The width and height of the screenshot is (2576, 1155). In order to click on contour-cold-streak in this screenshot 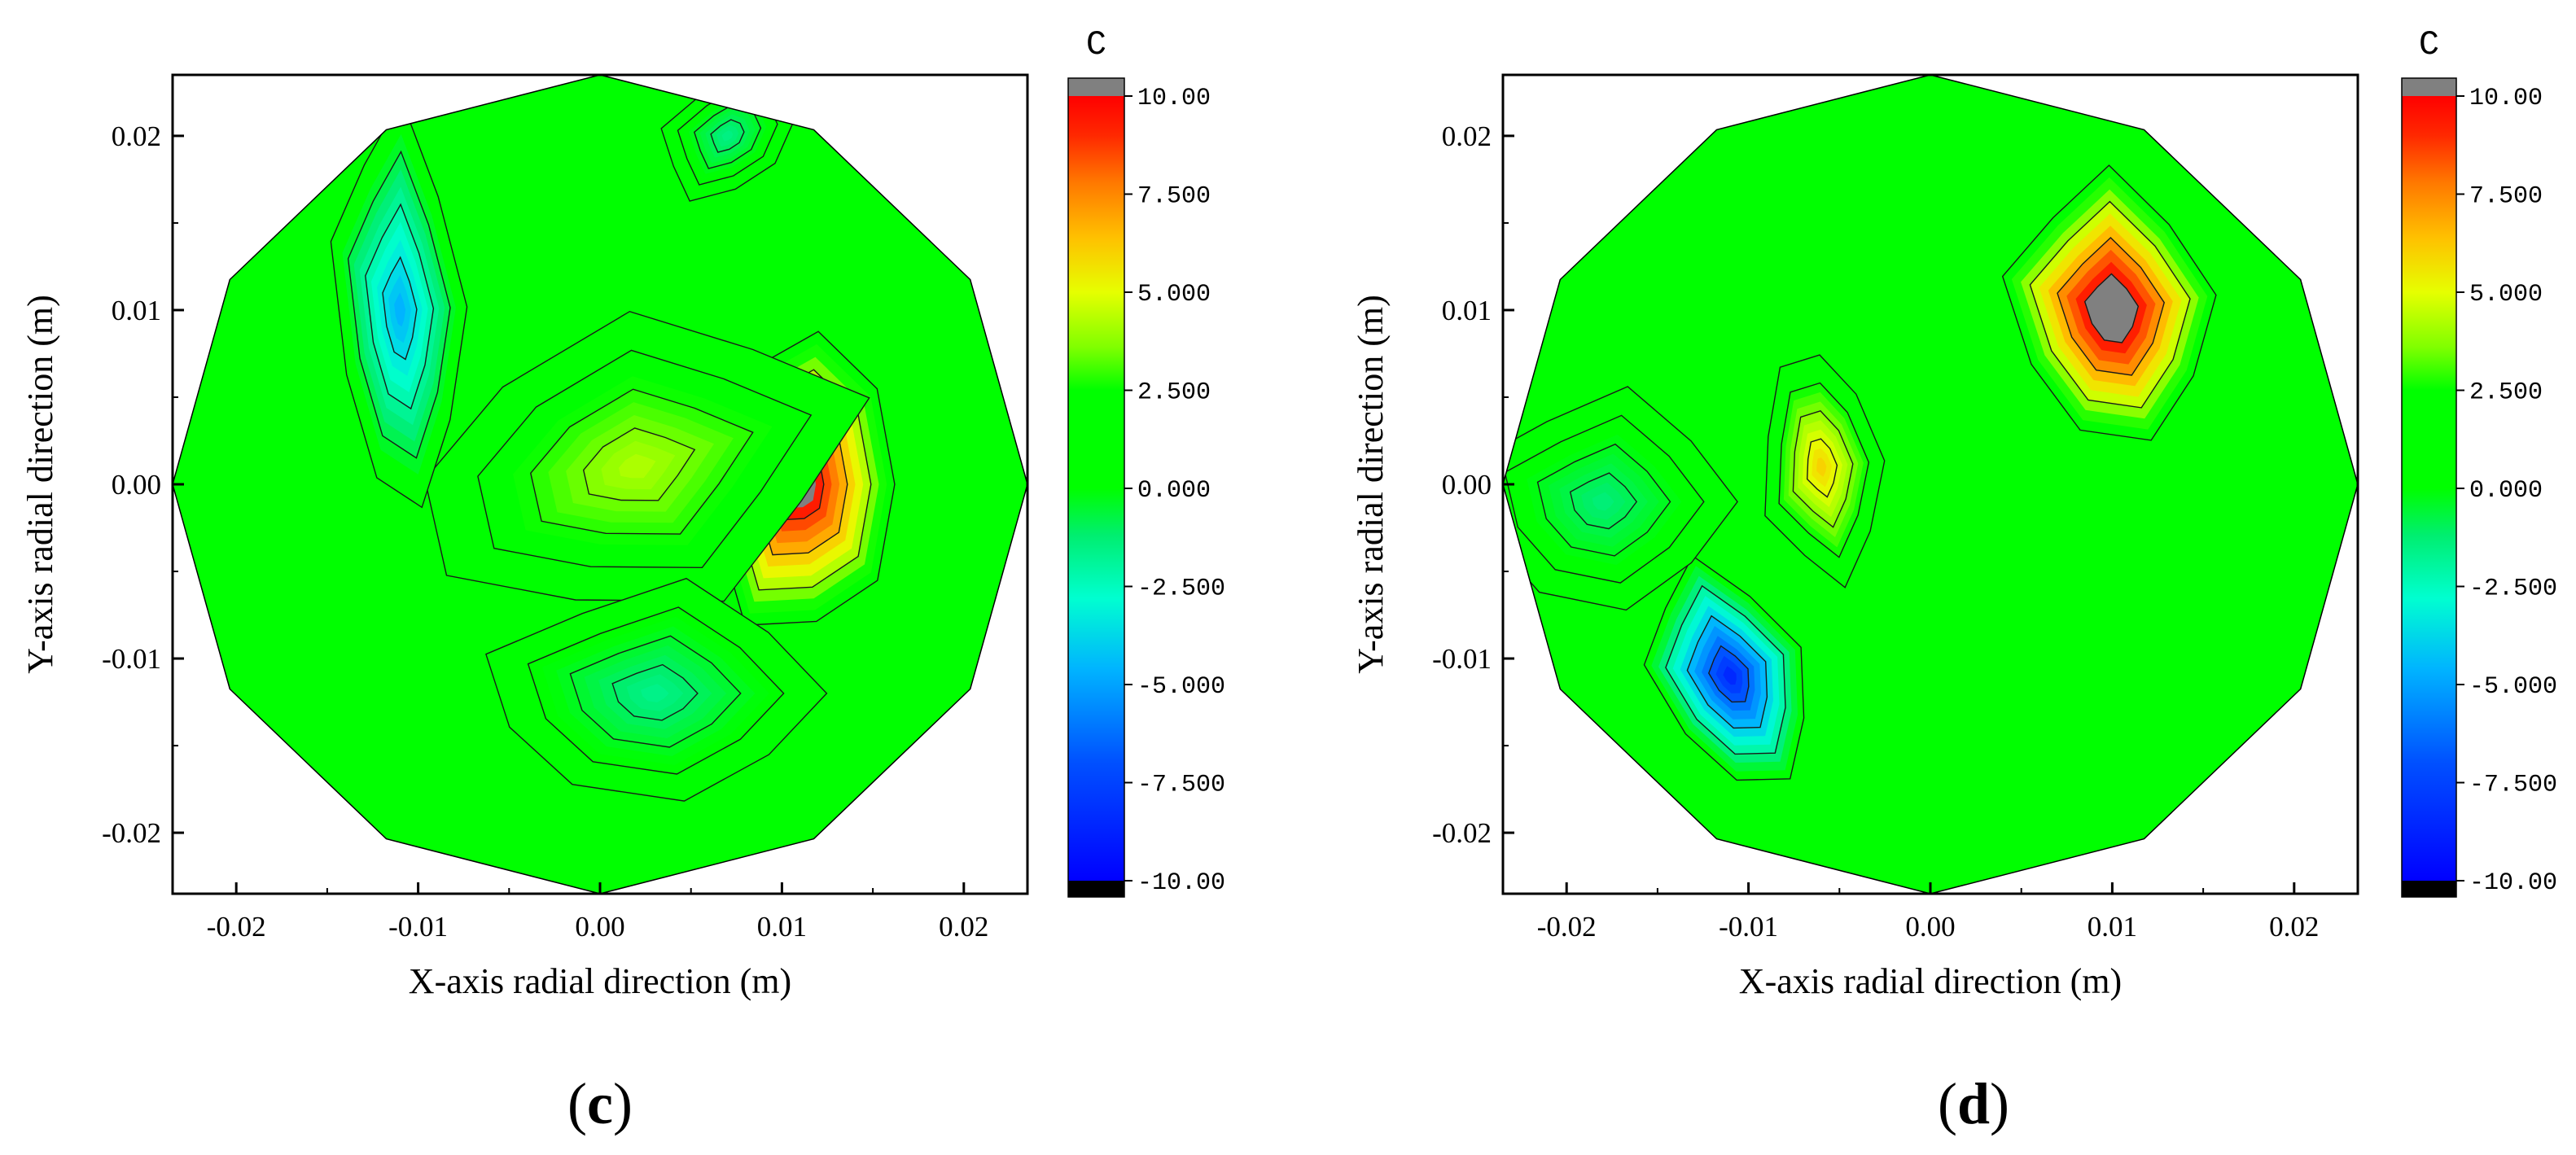, I will do `click(399, 303)`.